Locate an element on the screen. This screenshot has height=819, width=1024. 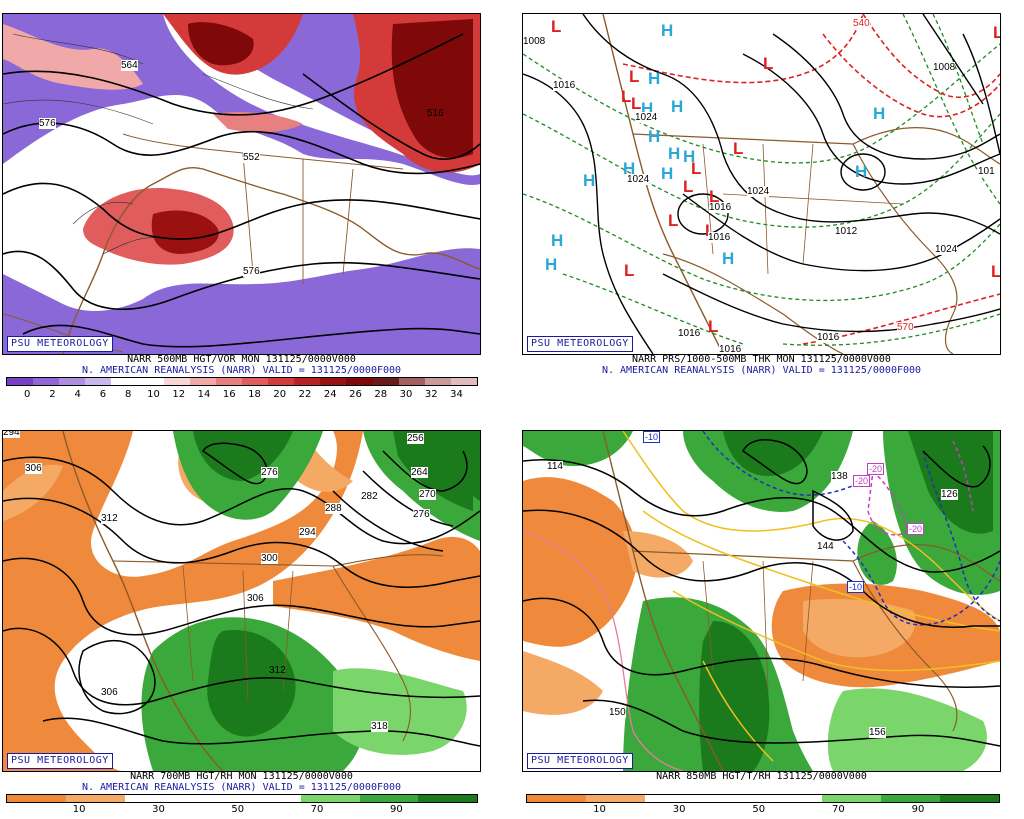
colorbar-tick-label: 24 is located at coordinates (330, 394).